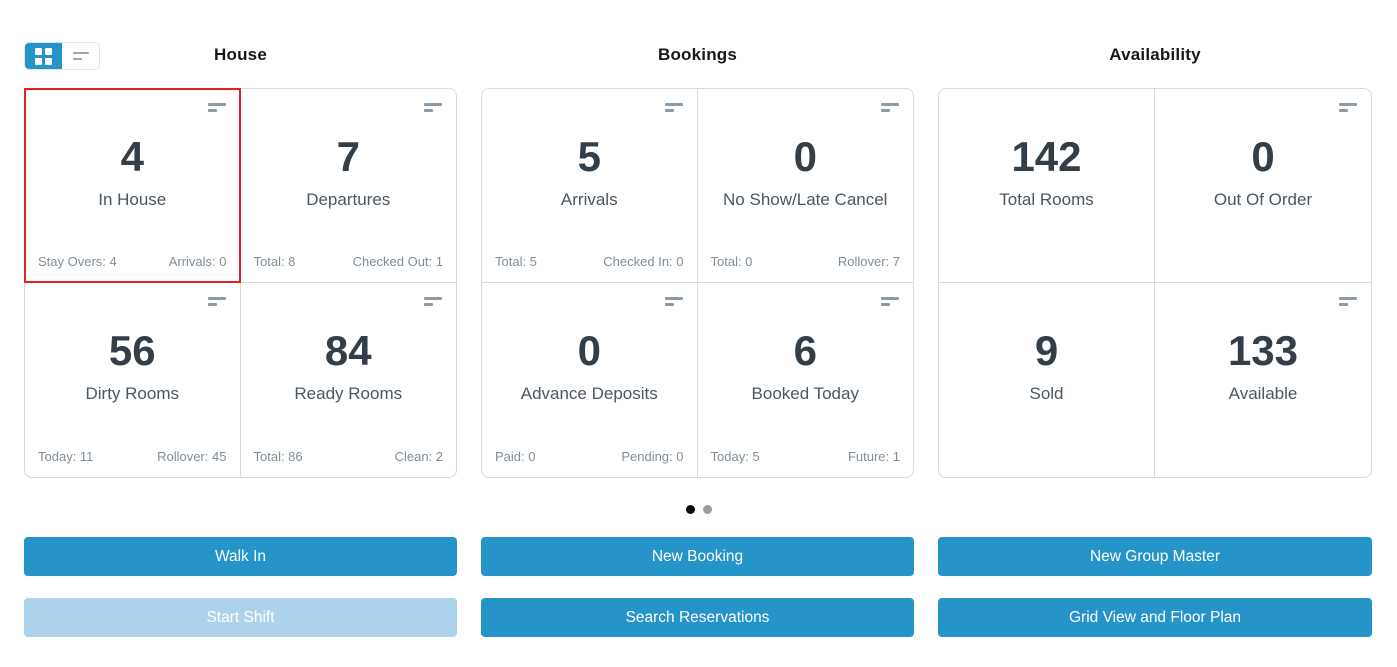 The height and width of the screenshot is (667, 1397). I want to click on card-value: 7, so click(348, 156).